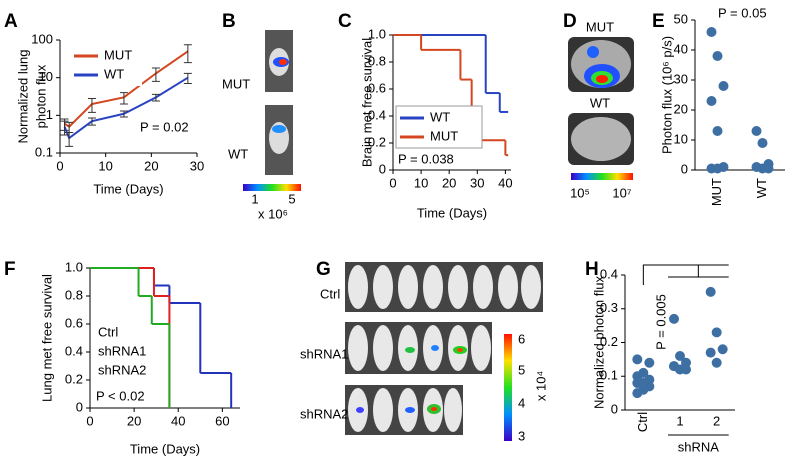  What do you see at coordinates (761, 188) in the screenshot?
I see `x-tick-label: WT` at bounding box center [761, 188].